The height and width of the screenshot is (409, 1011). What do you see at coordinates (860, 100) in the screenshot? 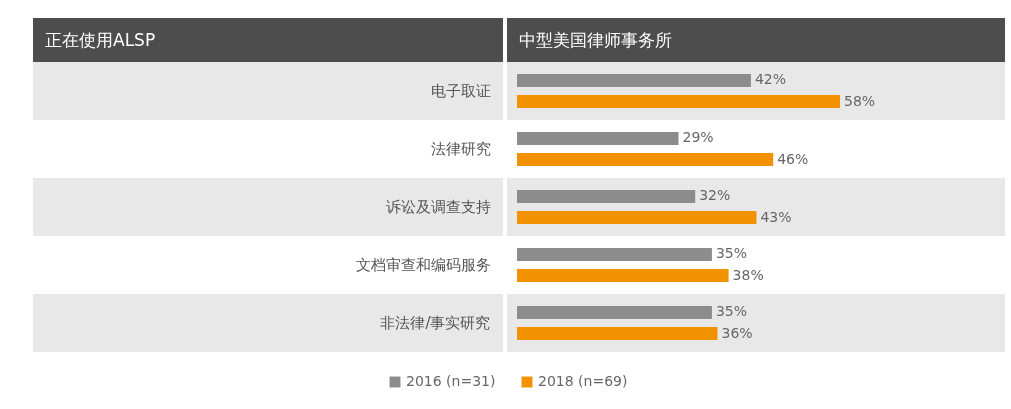
I see `data-label: 58%` at bounding box center [860, 100].